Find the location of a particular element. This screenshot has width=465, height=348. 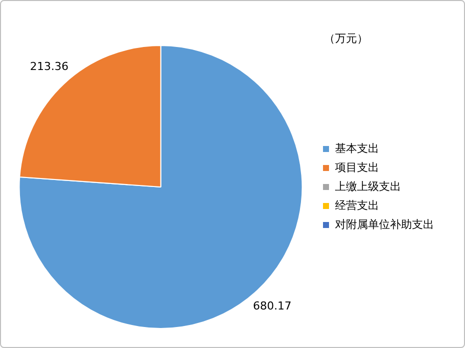

legend-label: 项目支出 is located at coordinates (357, 167).